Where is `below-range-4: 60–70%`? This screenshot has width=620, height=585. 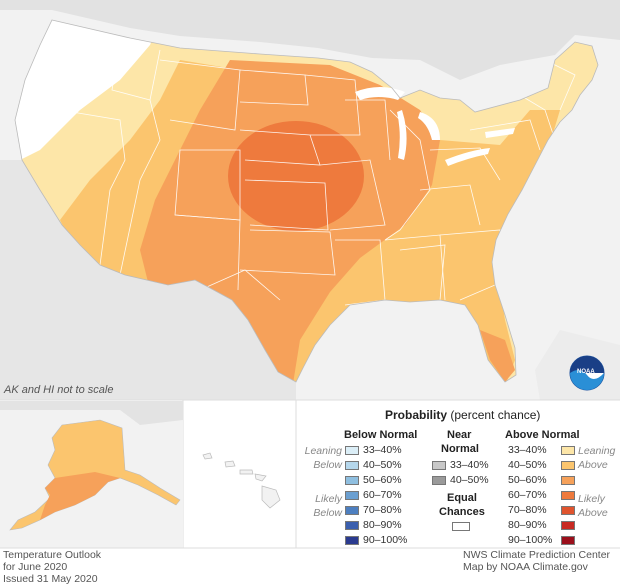
below-range-4: 60–70% is located at coordinates (382, 495).